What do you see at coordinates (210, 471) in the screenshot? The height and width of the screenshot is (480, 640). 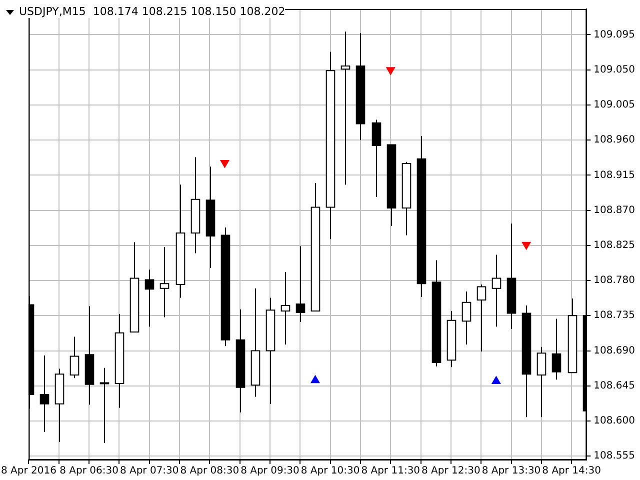 I see `x-tick-label: 8 Apr 08:30` at bounding box center [210, 471].